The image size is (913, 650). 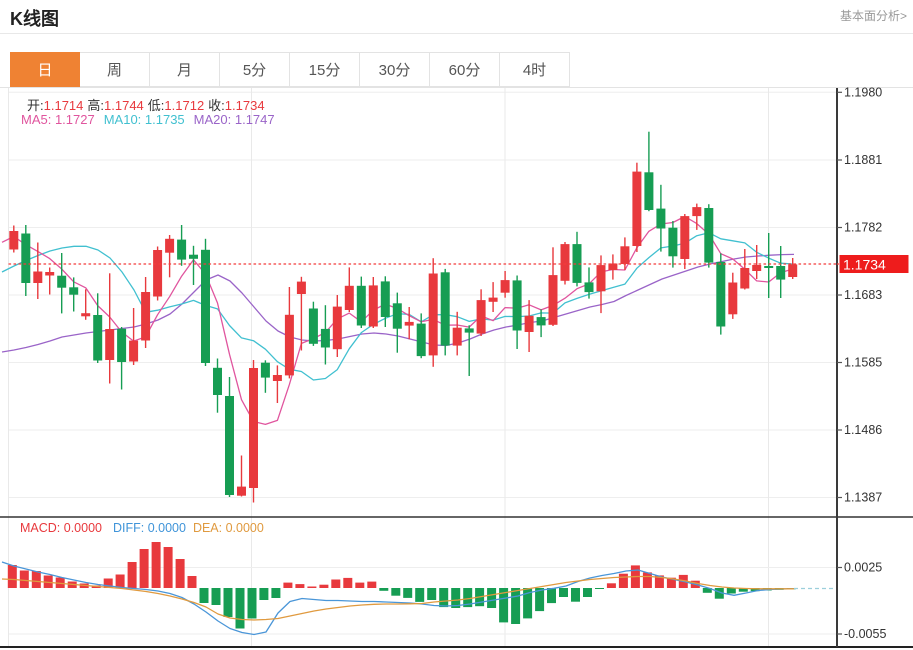 What do you see at coordinates (864, 265) in the screenshot?
I see `svg-text: 1.1734` at bounding box center [864, 265].